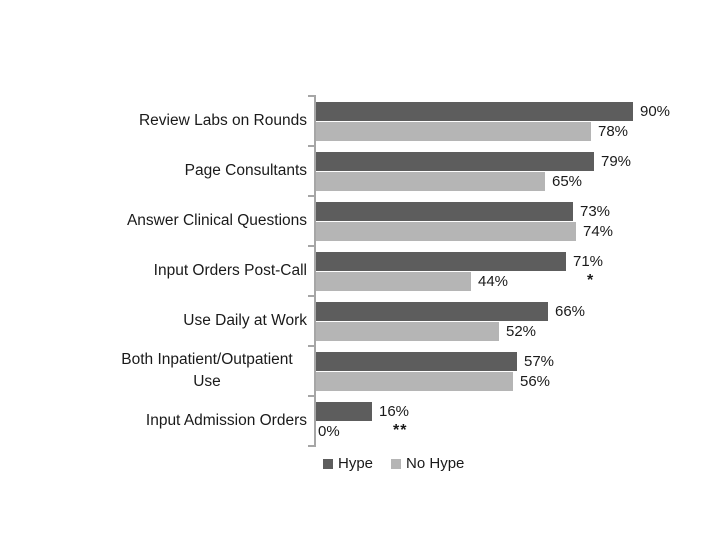 The image size is (720, 540). Describe the element at coordinates (315, 271) in the screenshot. I see `category-axis-line` at that location.